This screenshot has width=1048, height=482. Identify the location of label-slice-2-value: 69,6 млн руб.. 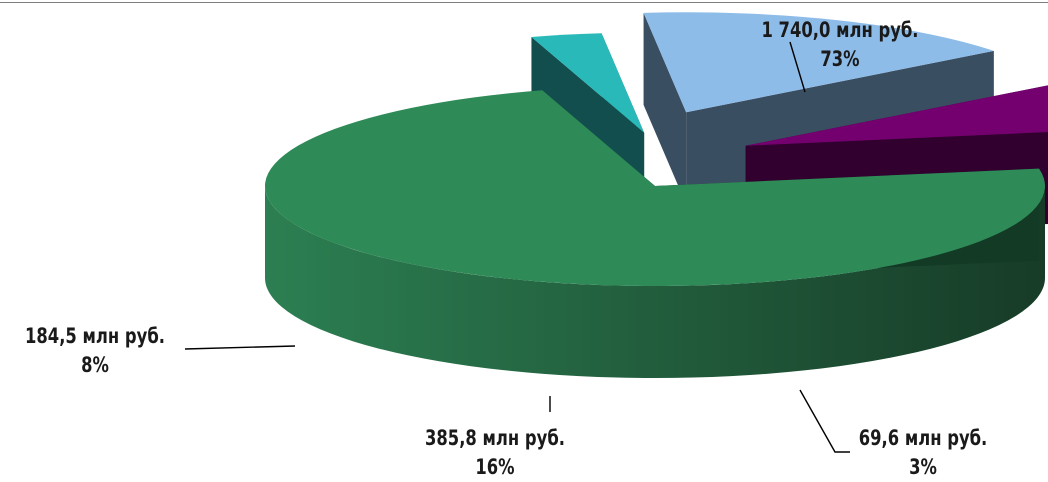
(923, 438).